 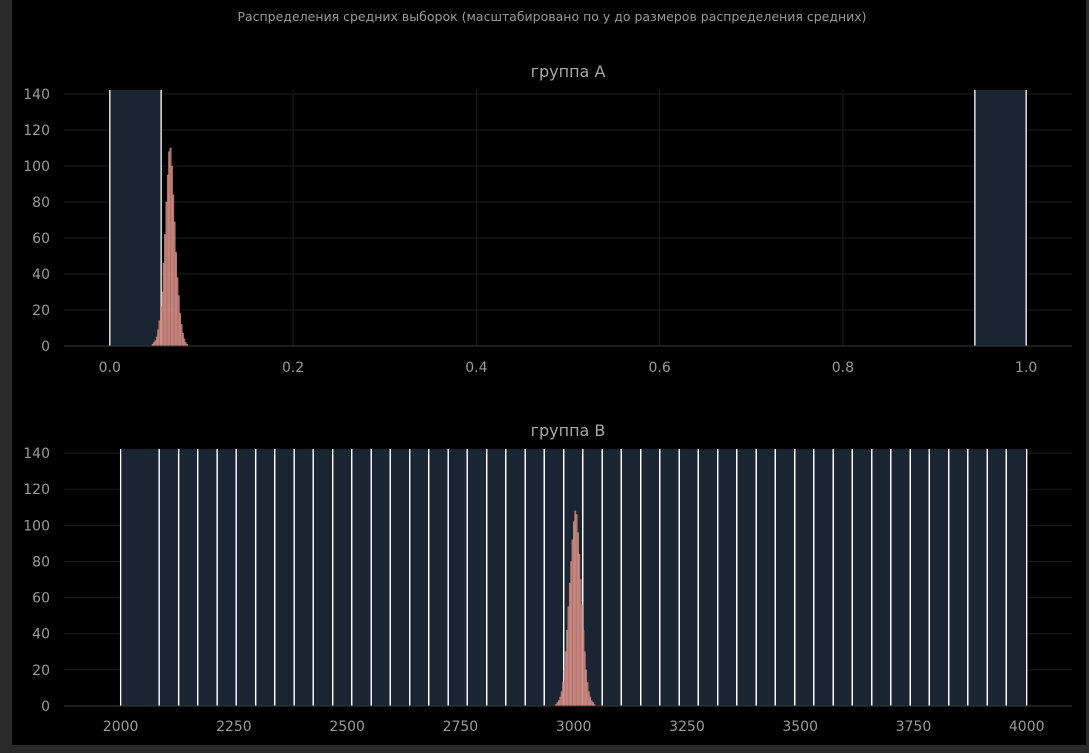 What do you see at coordinates (1027, 727) in the screenshot?
I see `x-tick-label: 4000` at bounding box center [1027, 727].